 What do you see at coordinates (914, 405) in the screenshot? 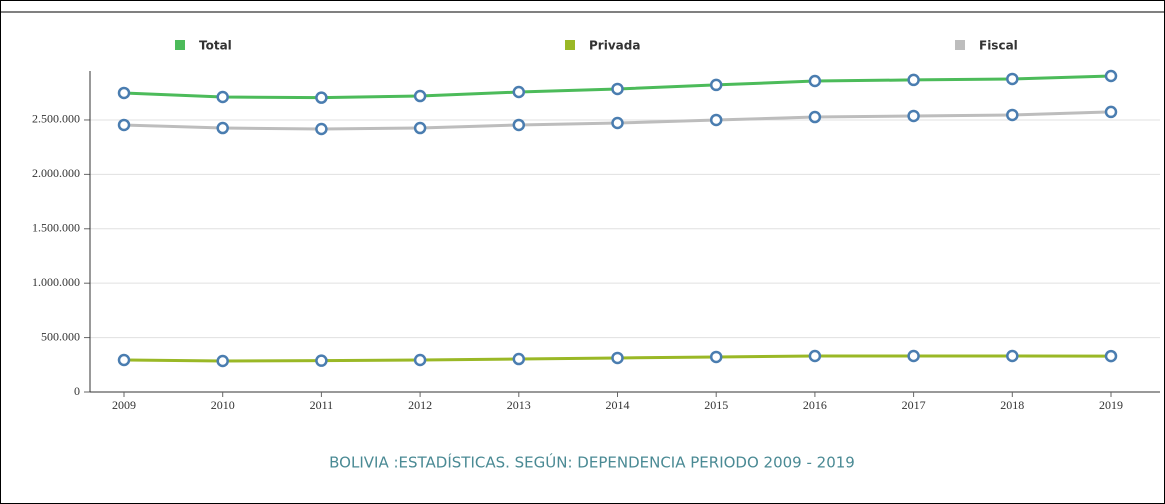
I see `x-tick-label: 2017` at bounding box center [914, 405].